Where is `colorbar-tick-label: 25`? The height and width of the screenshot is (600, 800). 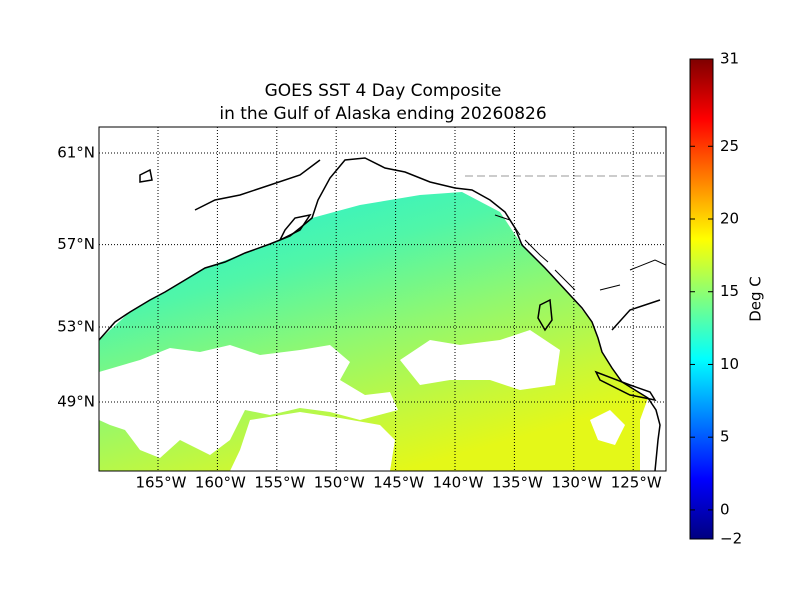
colorbar-tick-label: 25 is located at coordinates (729, 146).